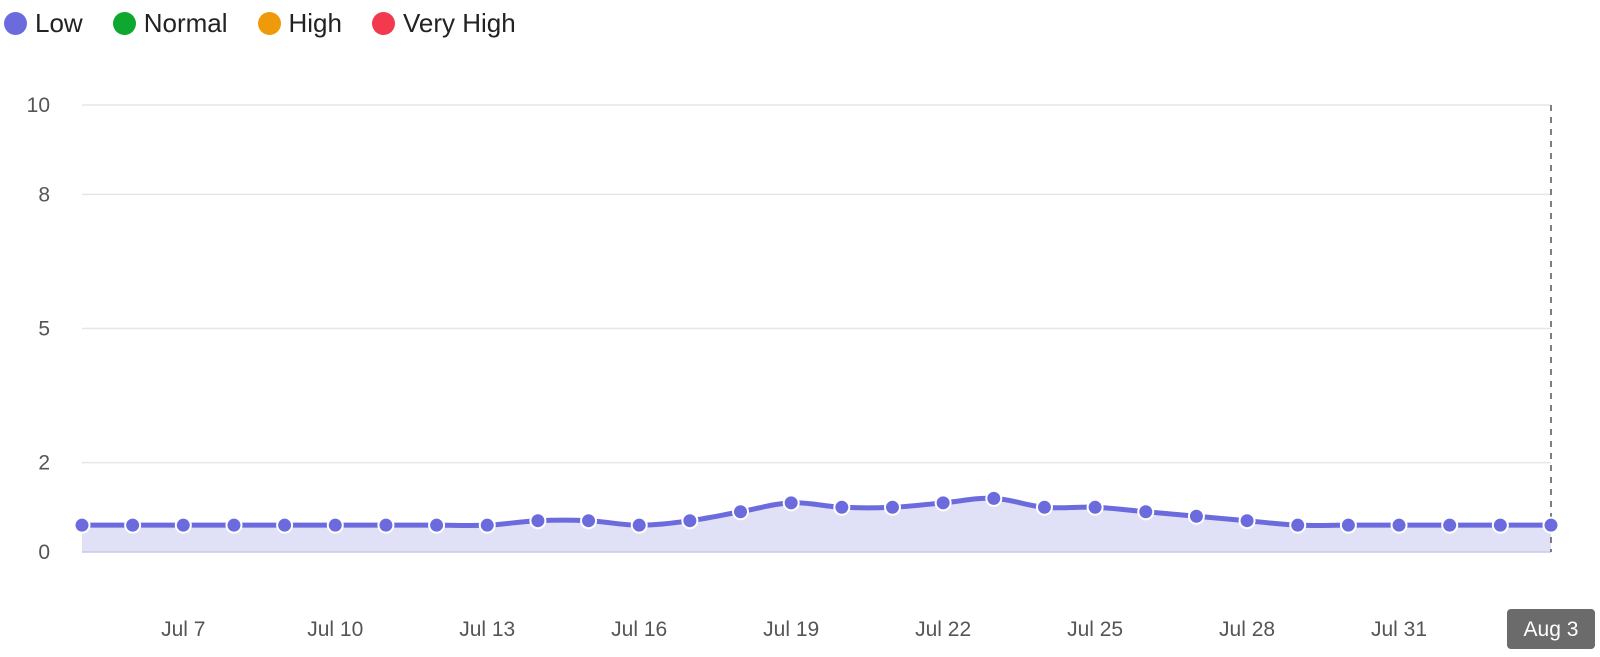 This screenshot has height=657, width=1600. What do you see at coordinates (335, 629) in the screenshot?
I see `x-tick-label: Jul 10` at bounding box center [335, 629].